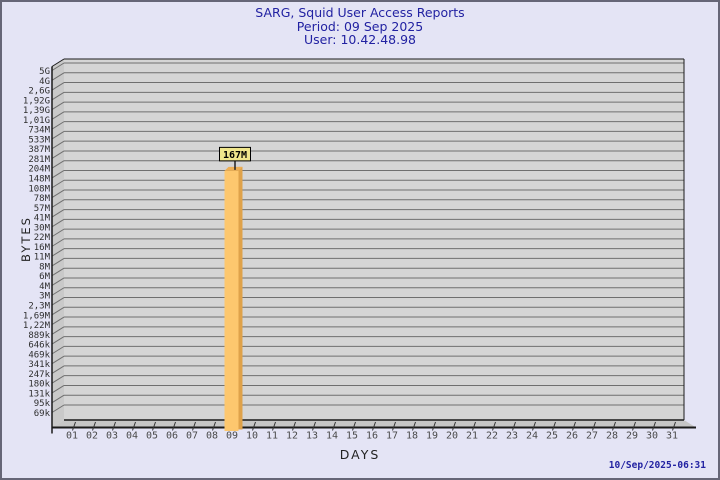  I want to click on x-tick-label: 03, so click(112, 436).